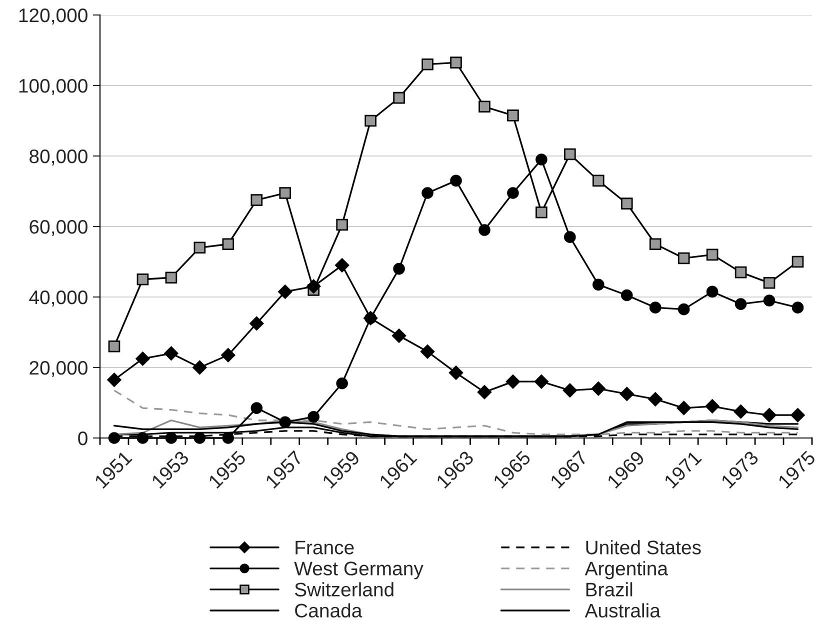 The width and height of the screenshot is (825, 624). I want to click on y-tick-label: 120,000, so click(53, 16).